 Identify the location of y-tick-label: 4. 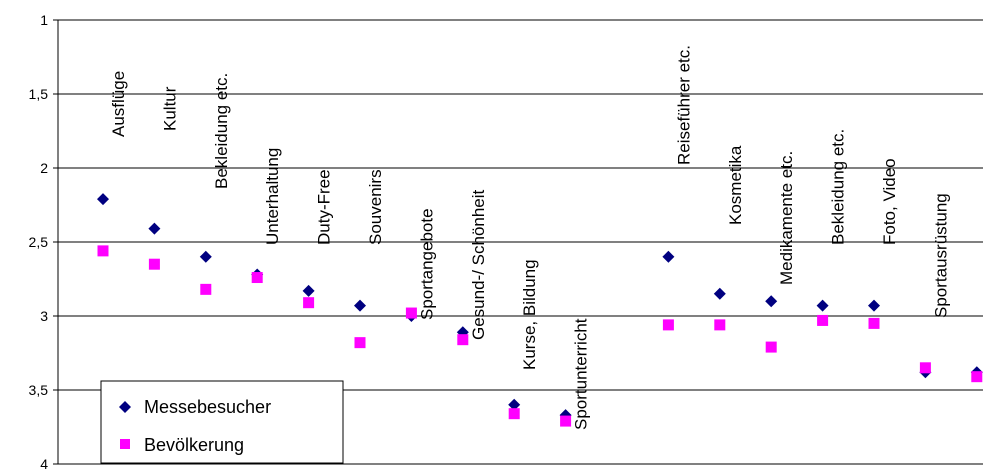
(44, 463).